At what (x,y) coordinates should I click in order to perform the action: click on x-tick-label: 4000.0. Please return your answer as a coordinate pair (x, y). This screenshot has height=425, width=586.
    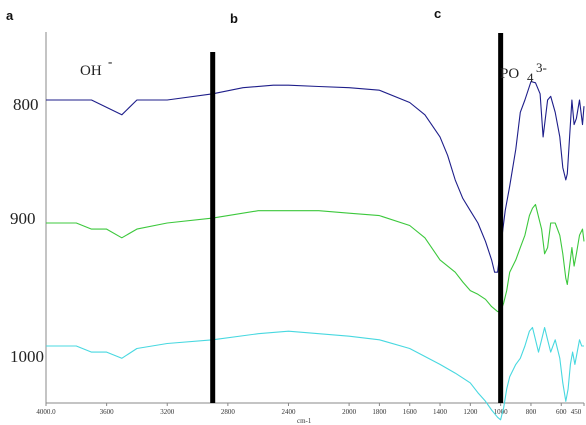
    Looking at the image, I should click on (46, 412).